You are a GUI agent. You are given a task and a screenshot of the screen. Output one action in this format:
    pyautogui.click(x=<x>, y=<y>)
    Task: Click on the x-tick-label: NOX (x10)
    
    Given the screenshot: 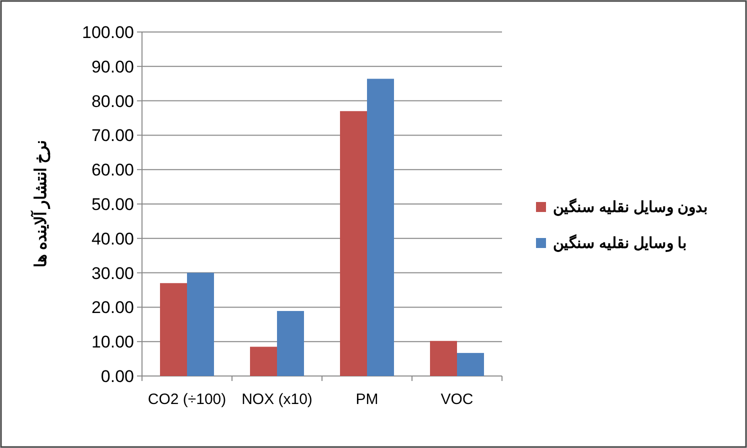 What is the action you would take?
    pyautogui.click(x=277, y=399)
    